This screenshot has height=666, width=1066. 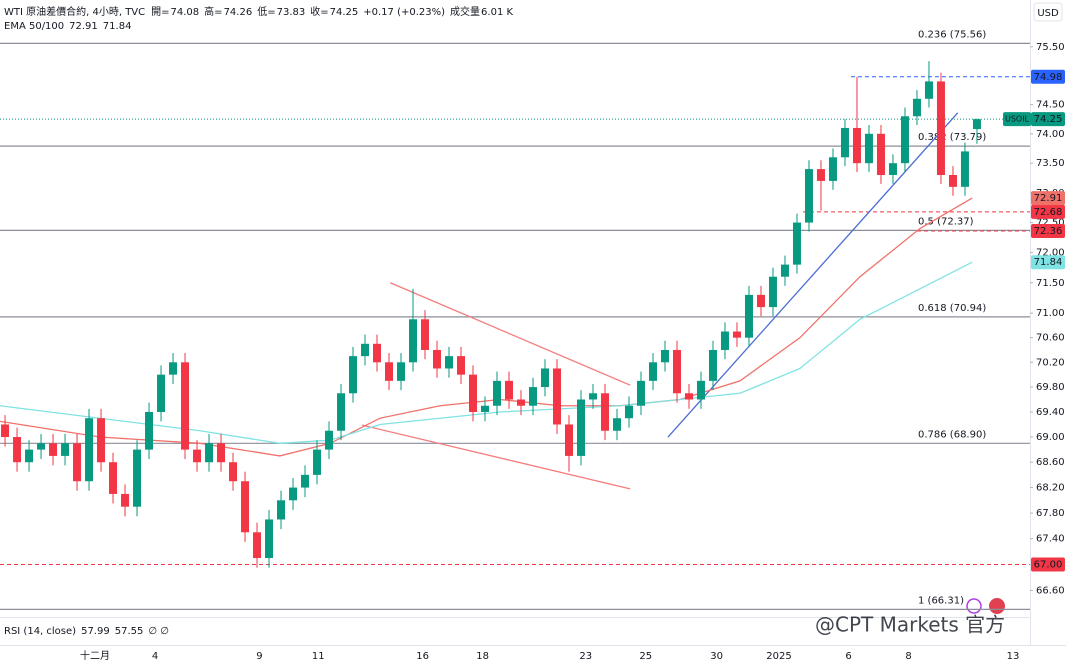 What do you see at coordinates (266, 11) in the screenshot?
I see `legend-text: 低=` at bounding box center [266, 11].